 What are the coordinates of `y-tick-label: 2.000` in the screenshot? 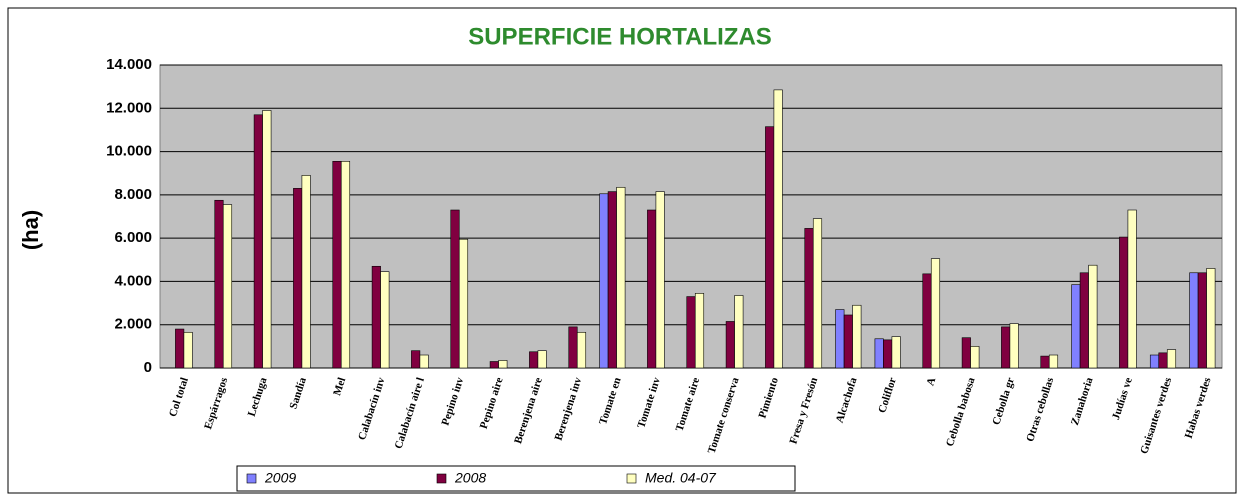 It's located at (133, 324).